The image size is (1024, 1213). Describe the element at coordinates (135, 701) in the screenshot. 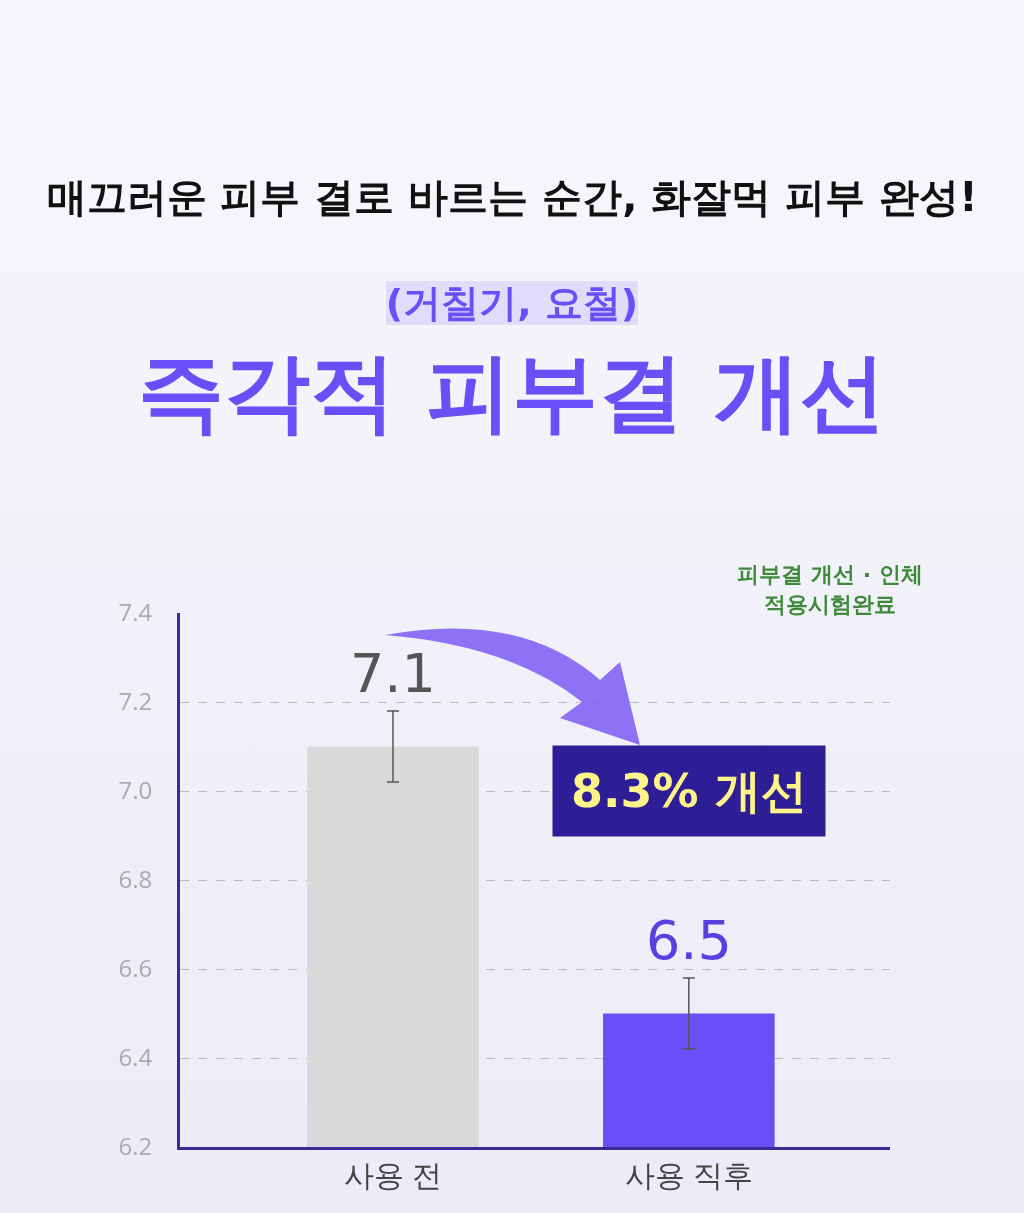

I see `y-tick-label: 7.2` at that location.